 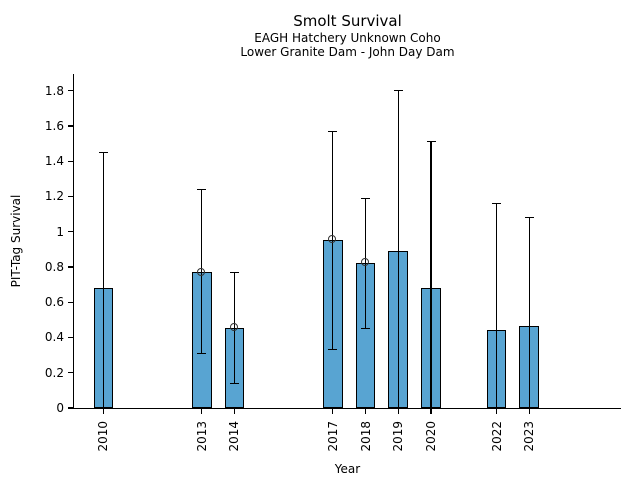 What do you see at coordinates (54, 337) in the screenshot?
I see `y-tick-label: 0.4` at bounding box center [54, 337].